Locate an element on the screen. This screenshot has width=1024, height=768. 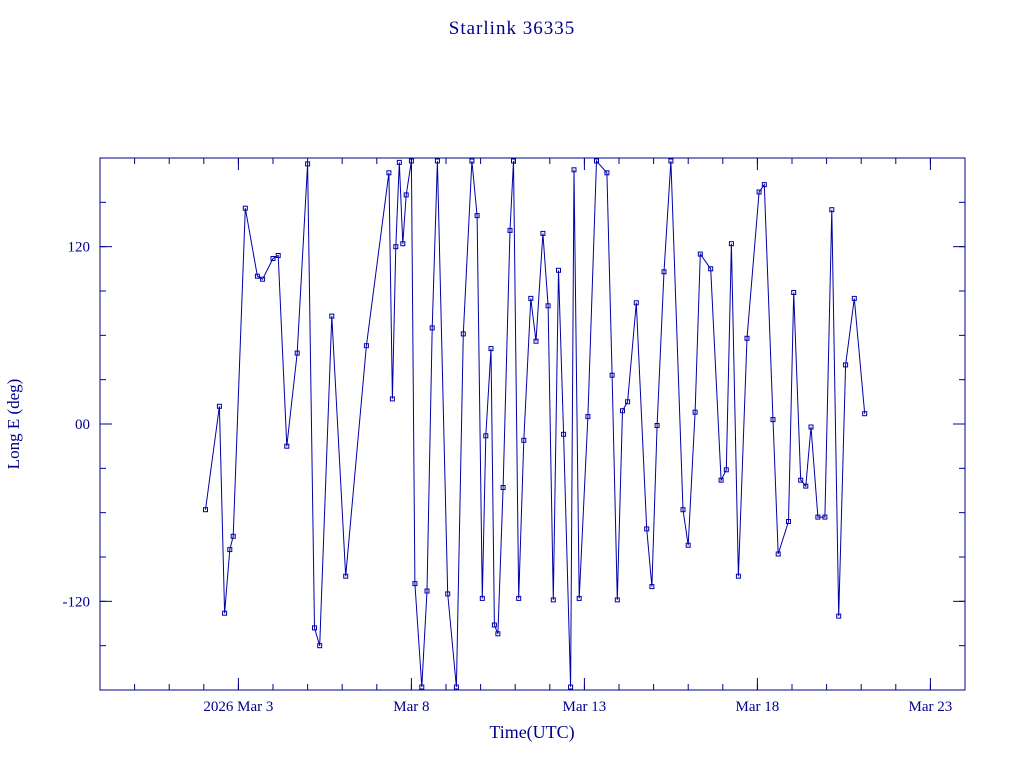
svg-text: -120 is located at coordinates (77, 602).